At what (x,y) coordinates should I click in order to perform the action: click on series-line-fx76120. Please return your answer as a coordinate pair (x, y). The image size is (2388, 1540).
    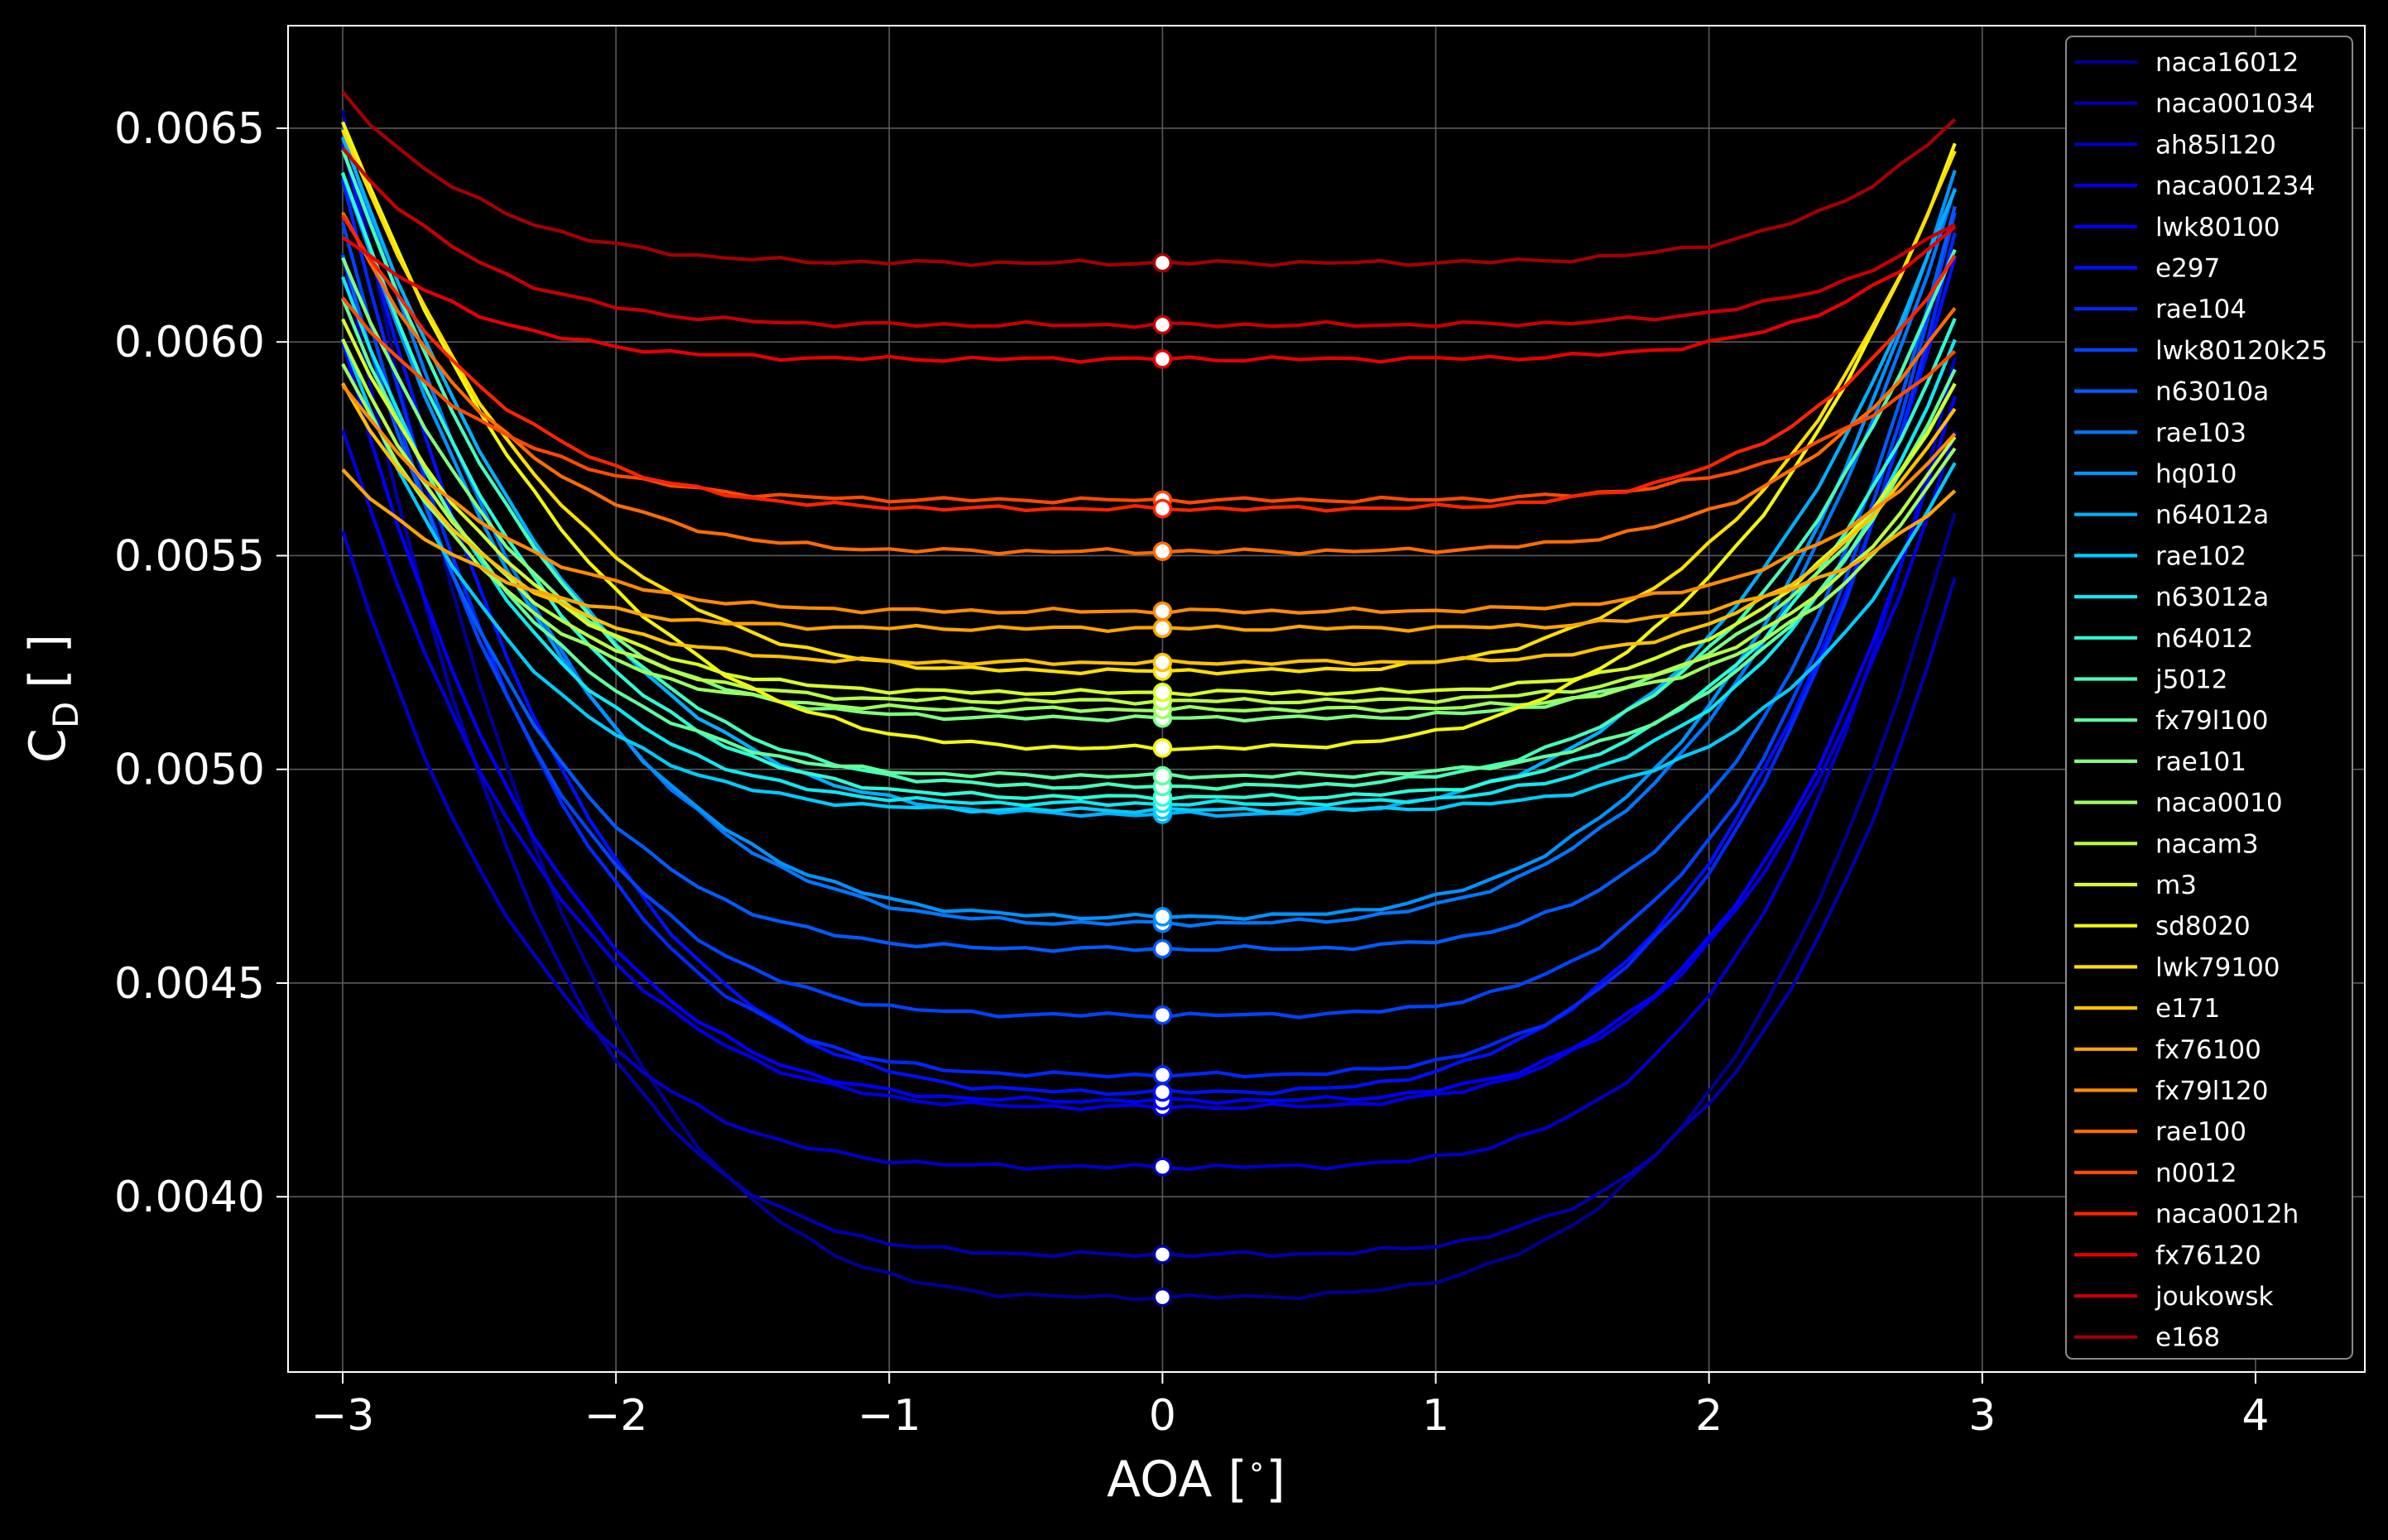
    Looking at the image, I should click on (1149, 294).